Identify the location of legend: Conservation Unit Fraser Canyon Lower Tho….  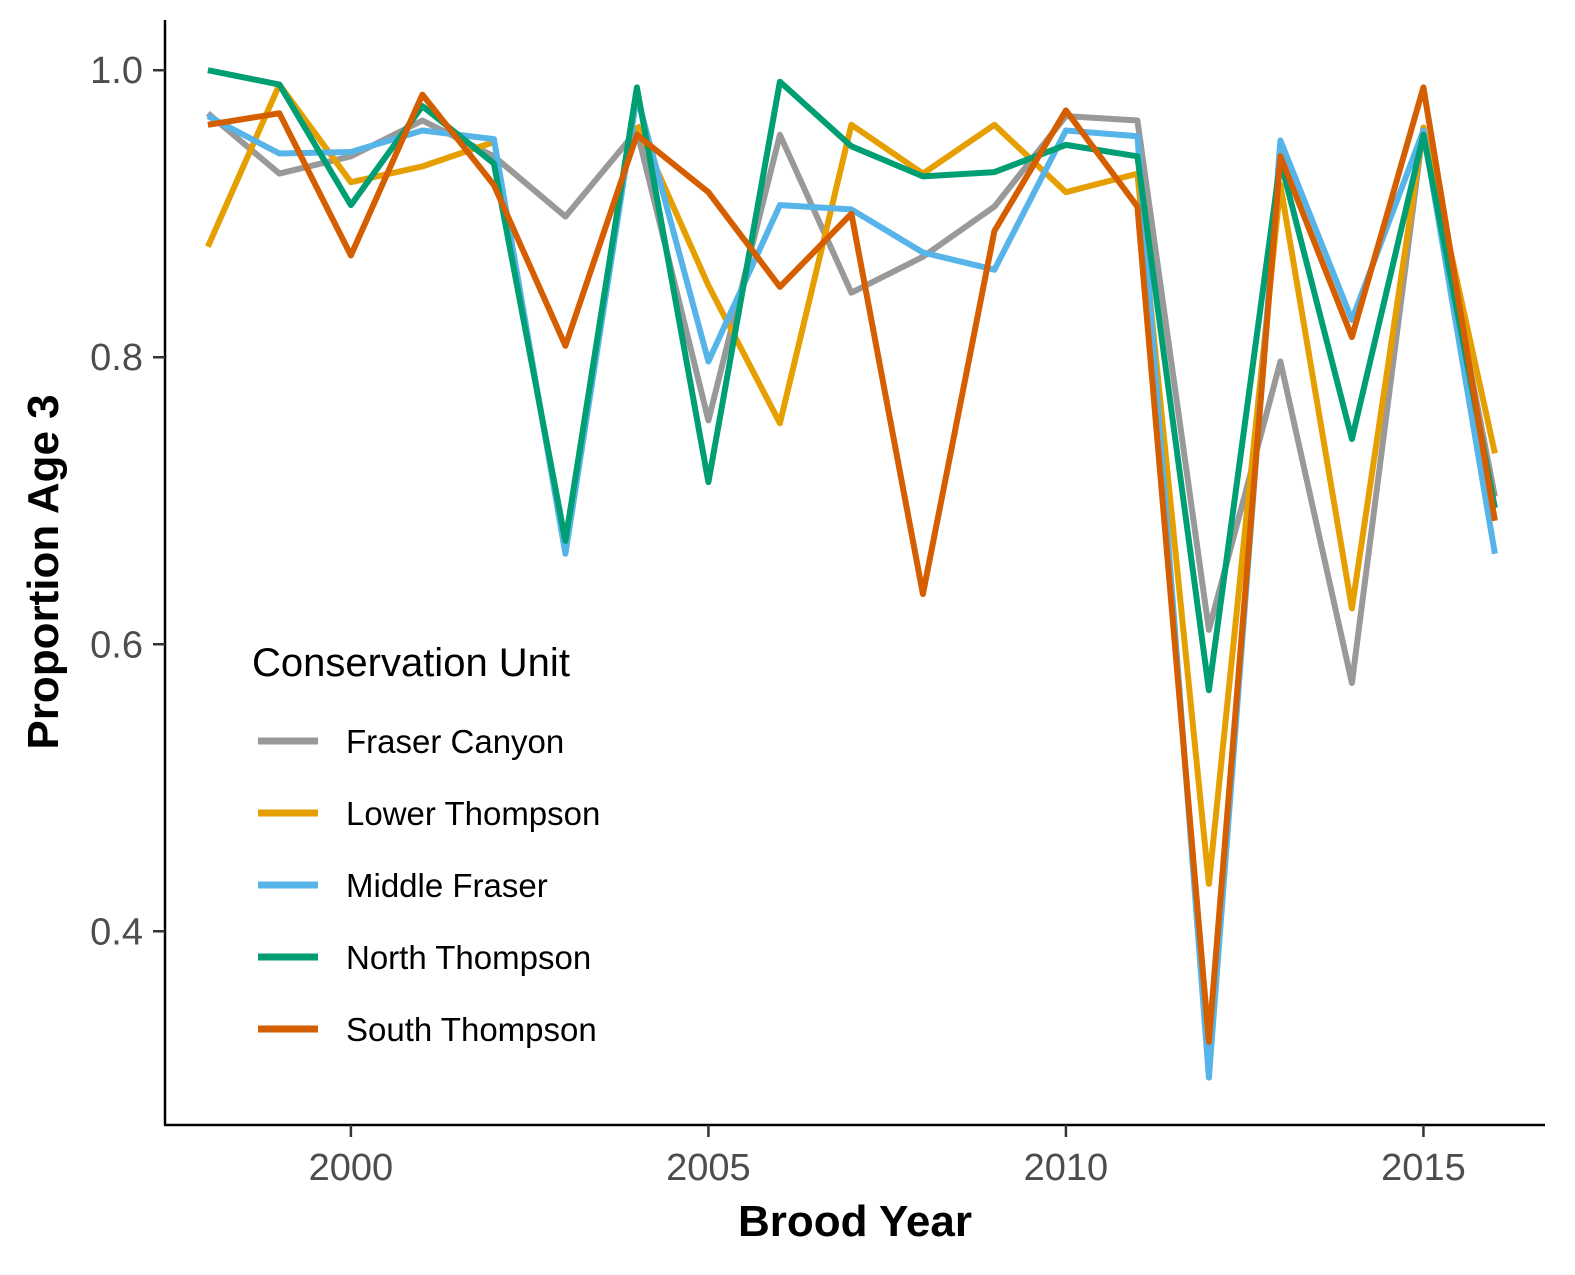
(426, 844).